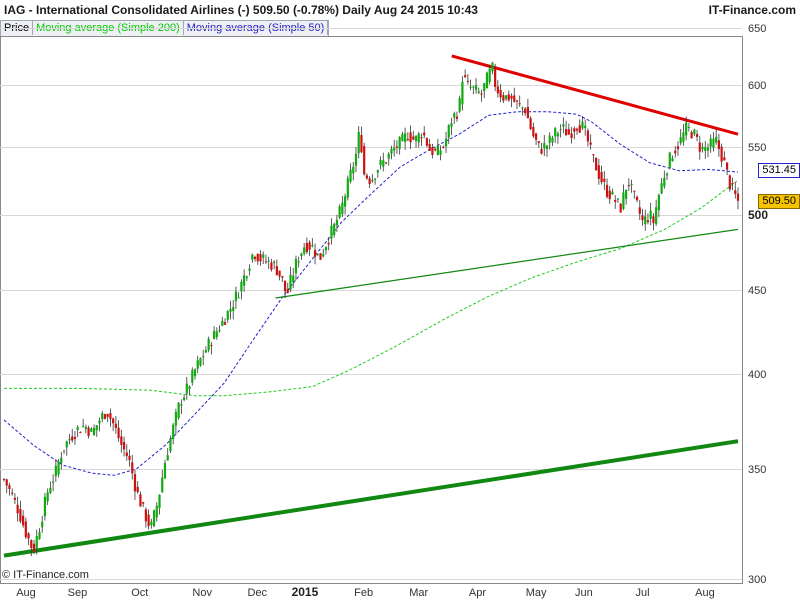 This screenshot has width=800, height=600. Describe the element at coordinates (139, 593) in the screenshot. I see `x-tick-label: Oct` at that location.